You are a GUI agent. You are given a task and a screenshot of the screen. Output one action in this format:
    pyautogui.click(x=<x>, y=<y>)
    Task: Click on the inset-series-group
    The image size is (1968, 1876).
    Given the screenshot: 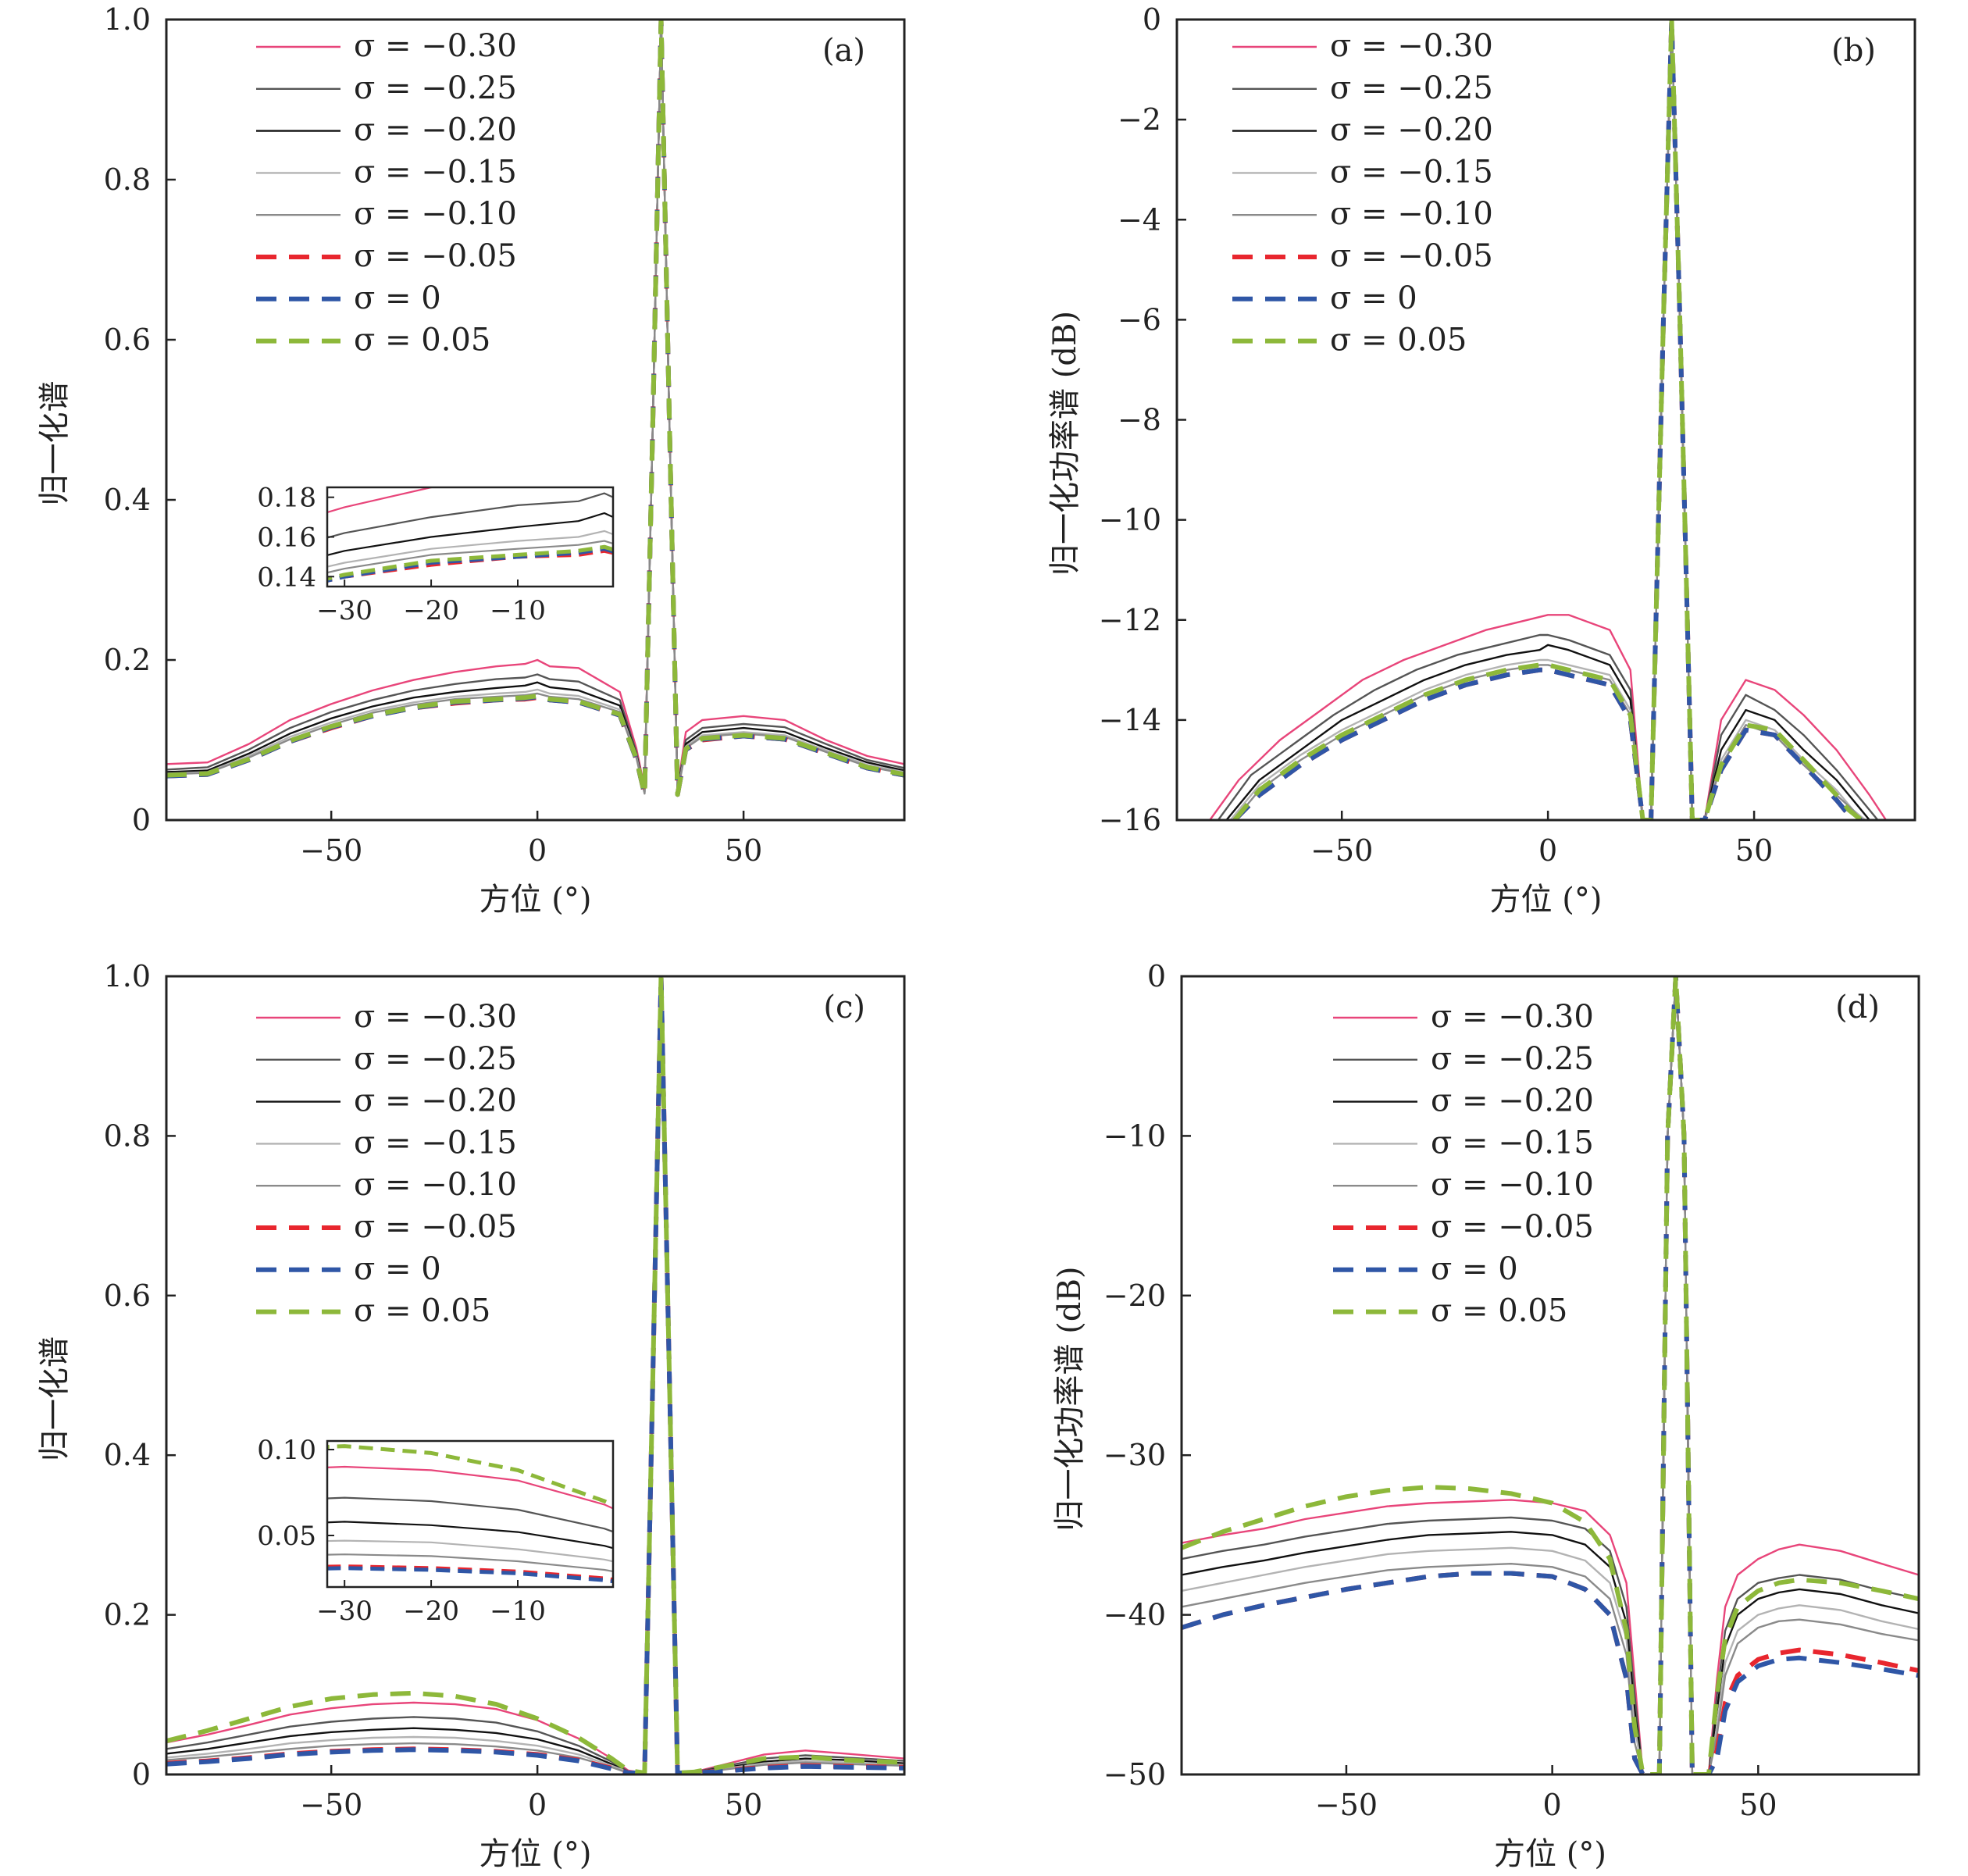 What is the action you would take?
    pyautogui.click(x=470, y=1514)
    